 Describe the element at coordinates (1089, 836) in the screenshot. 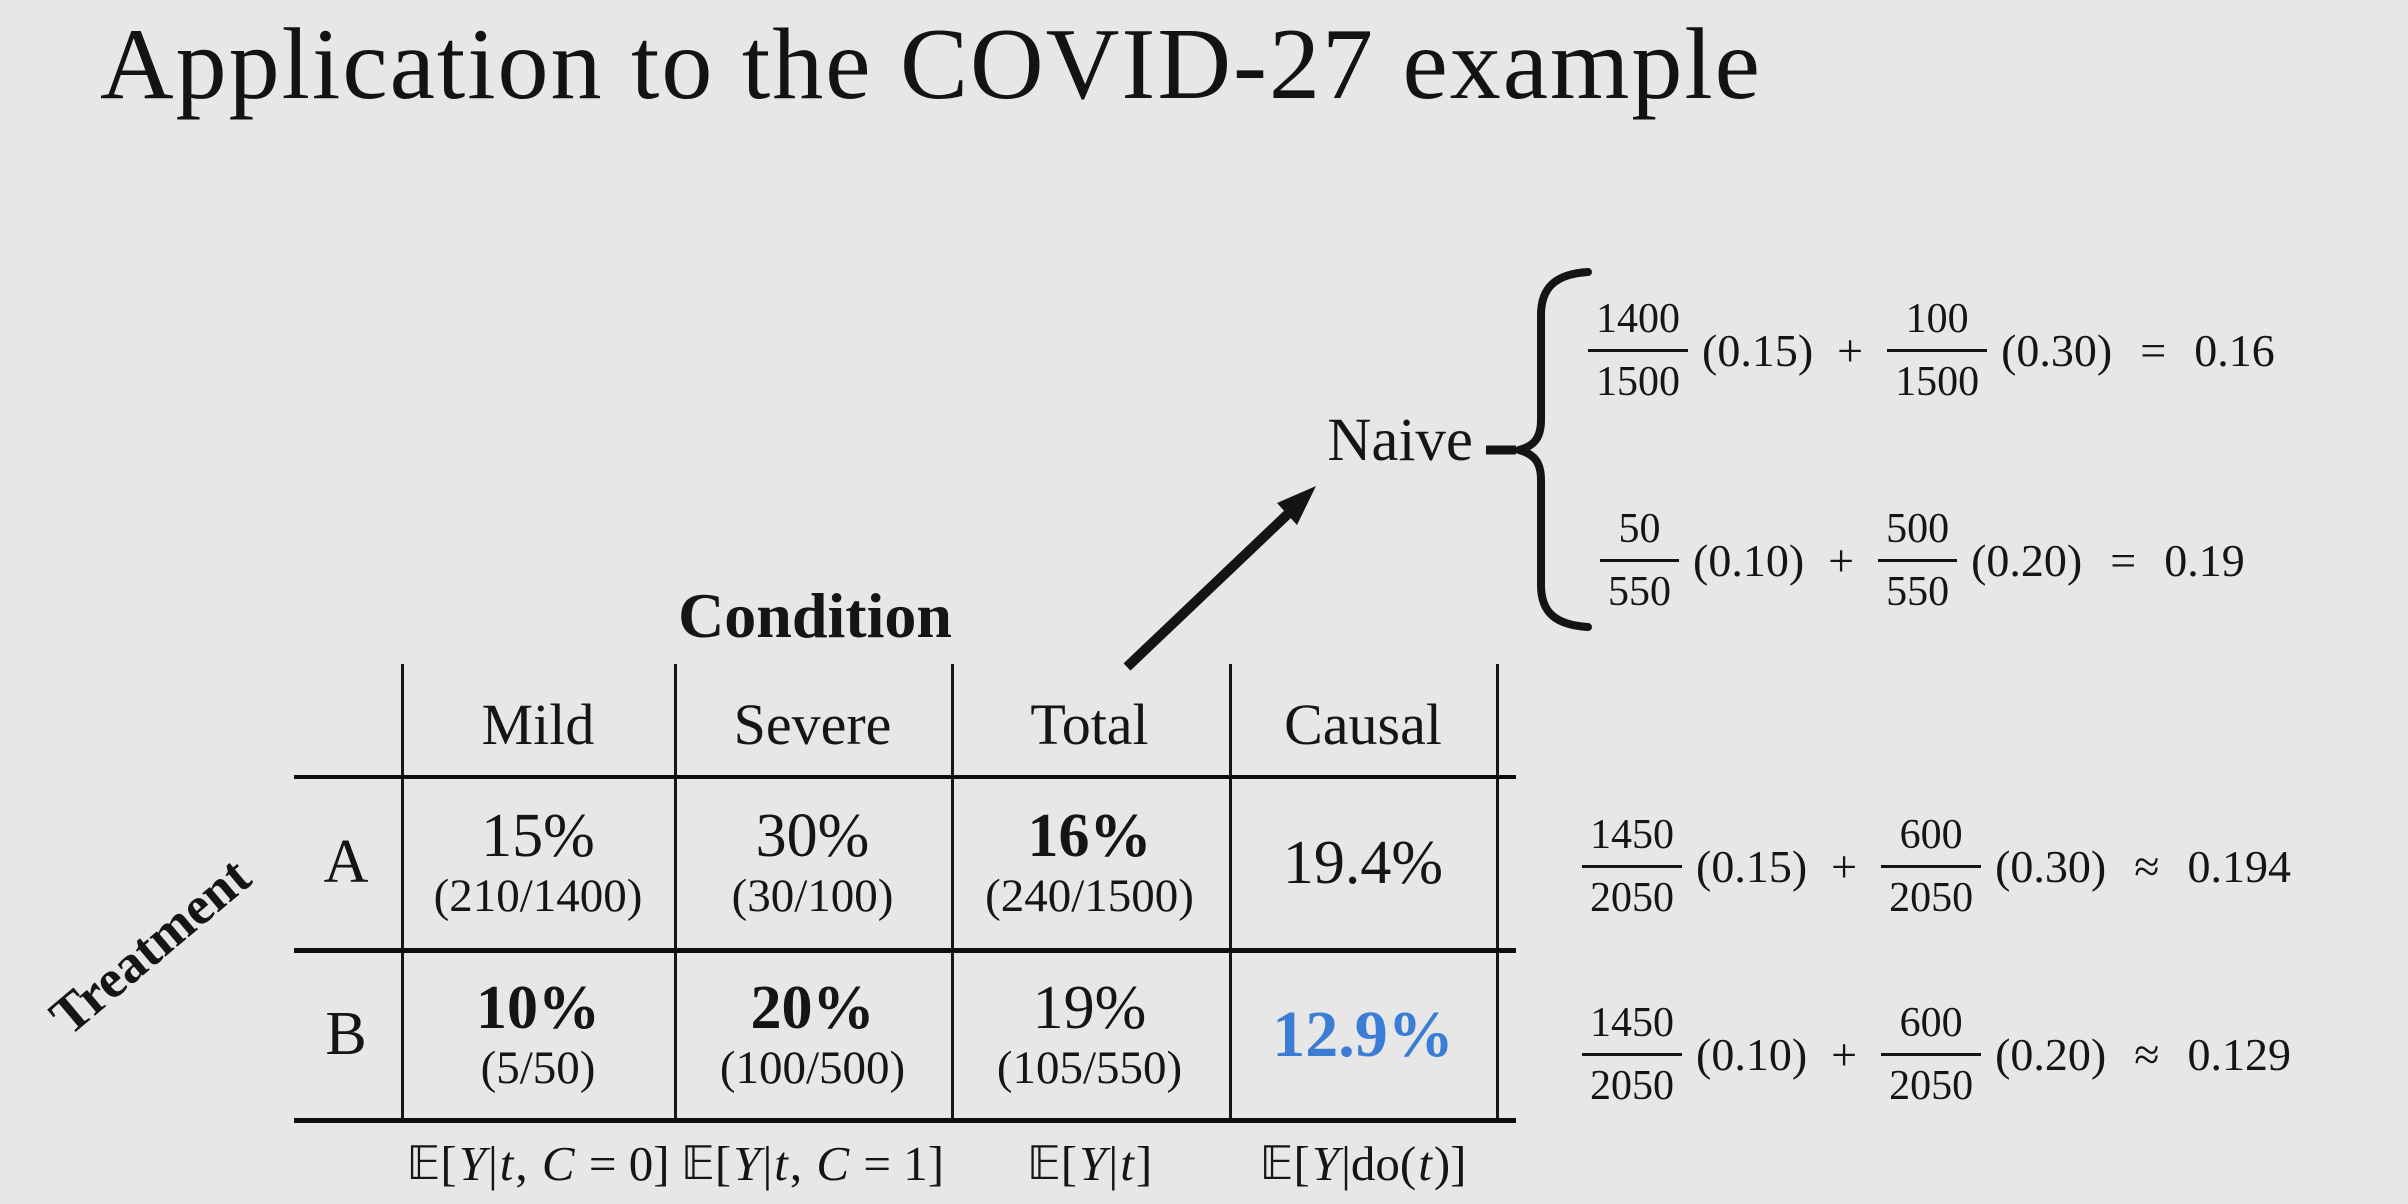

I see `cell-value: 16%` at that location.